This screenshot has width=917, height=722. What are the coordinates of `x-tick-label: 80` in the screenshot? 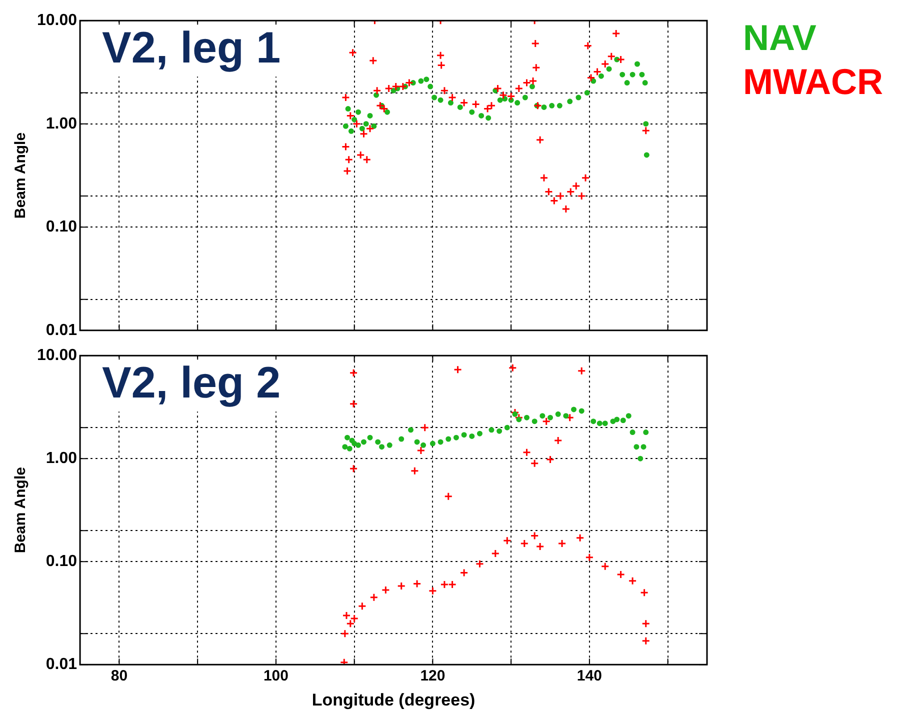 It's located at (119, 676).